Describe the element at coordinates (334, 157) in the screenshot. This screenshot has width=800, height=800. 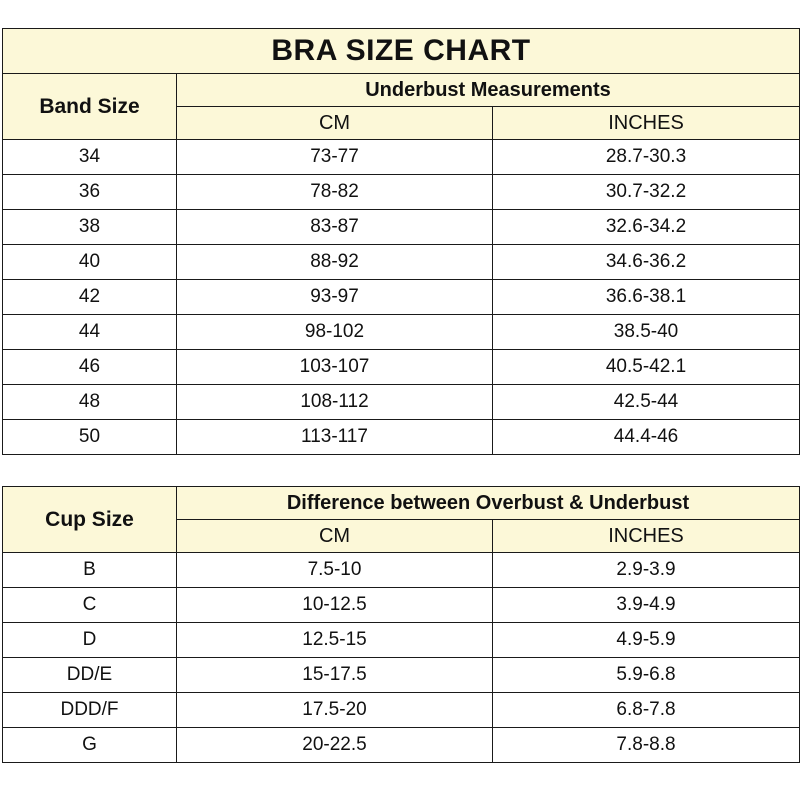
I see `cm-cell: 73-77` at that location.